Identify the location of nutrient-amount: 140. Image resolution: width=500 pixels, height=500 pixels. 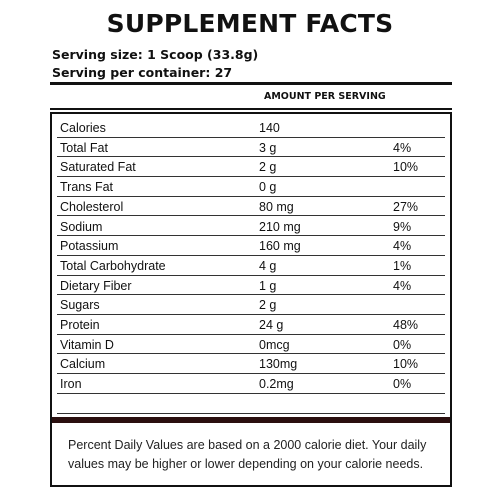
(269, 128).